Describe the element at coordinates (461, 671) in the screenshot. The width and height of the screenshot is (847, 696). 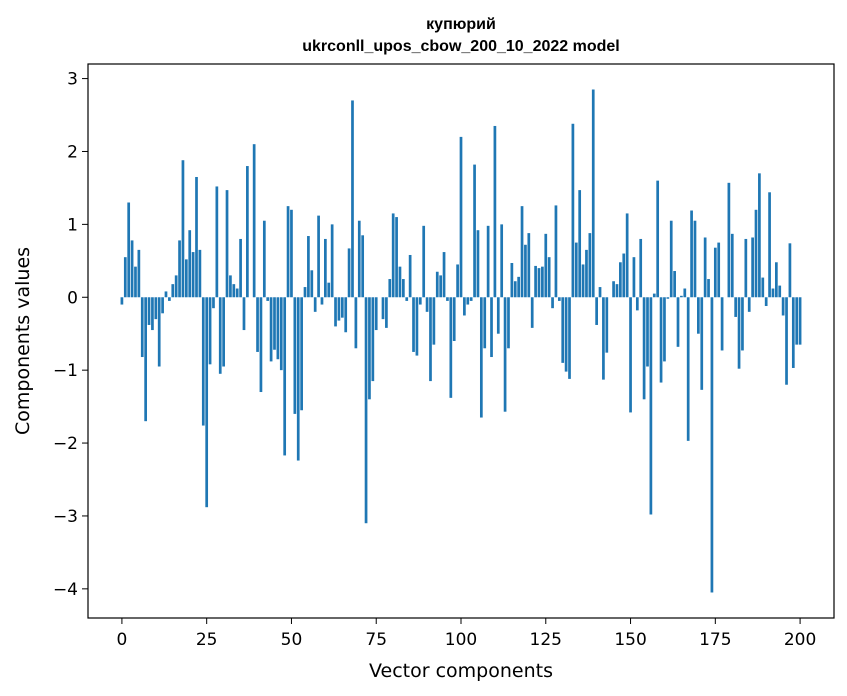
I see `x-axis-label: Vector components` at that location.